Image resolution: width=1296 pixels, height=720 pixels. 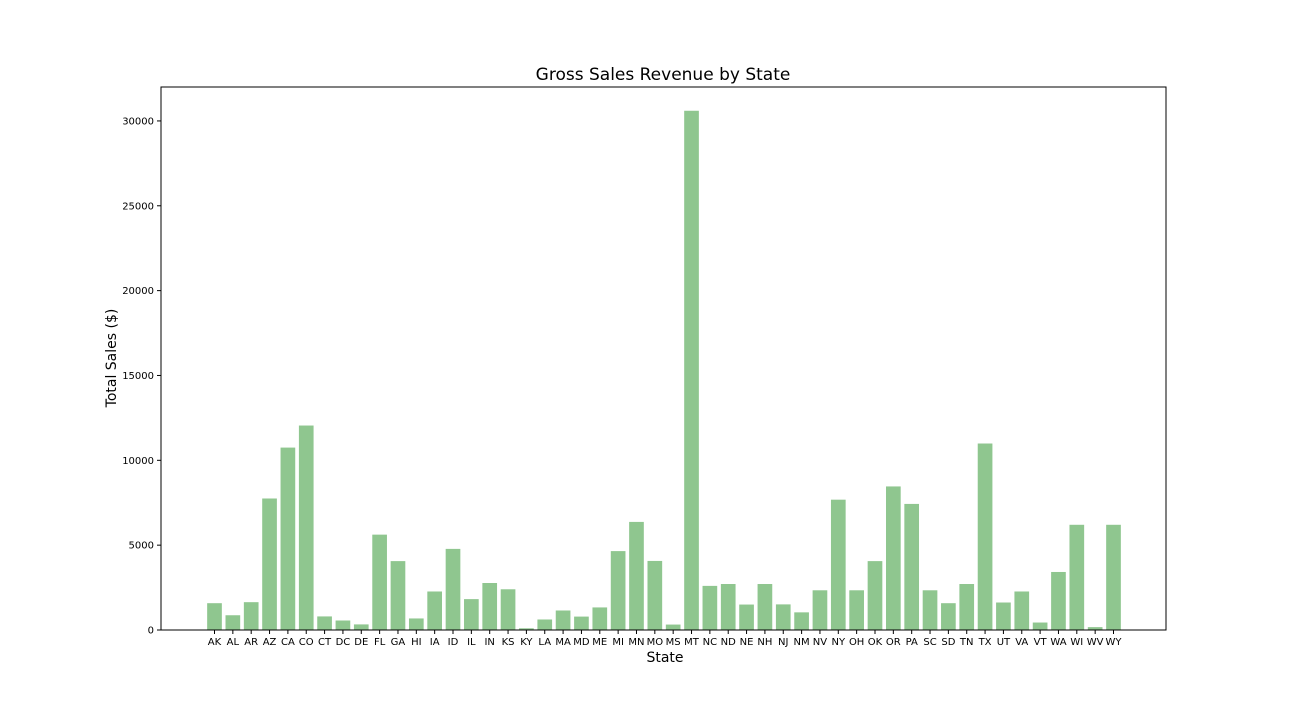 I want to click on bar-sc, so click(x=930, y=610).